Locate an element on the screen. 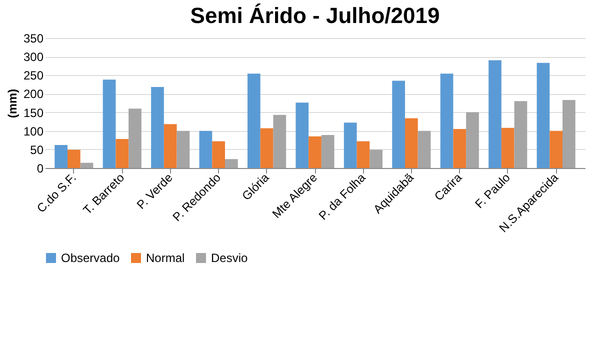  y-tick-label: 150 is located at coordinates (33, 113).